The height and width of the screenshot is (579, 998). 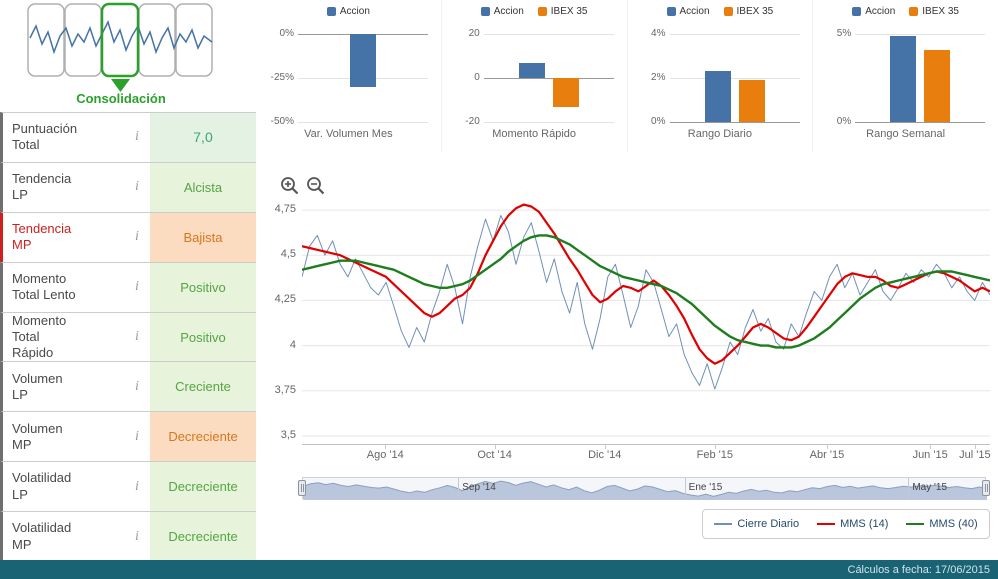 What do you see at coordinates (479, 487) in the screenshot?
I see `navigator-axis-label: Sep '14` at bounding box center [479, 487].